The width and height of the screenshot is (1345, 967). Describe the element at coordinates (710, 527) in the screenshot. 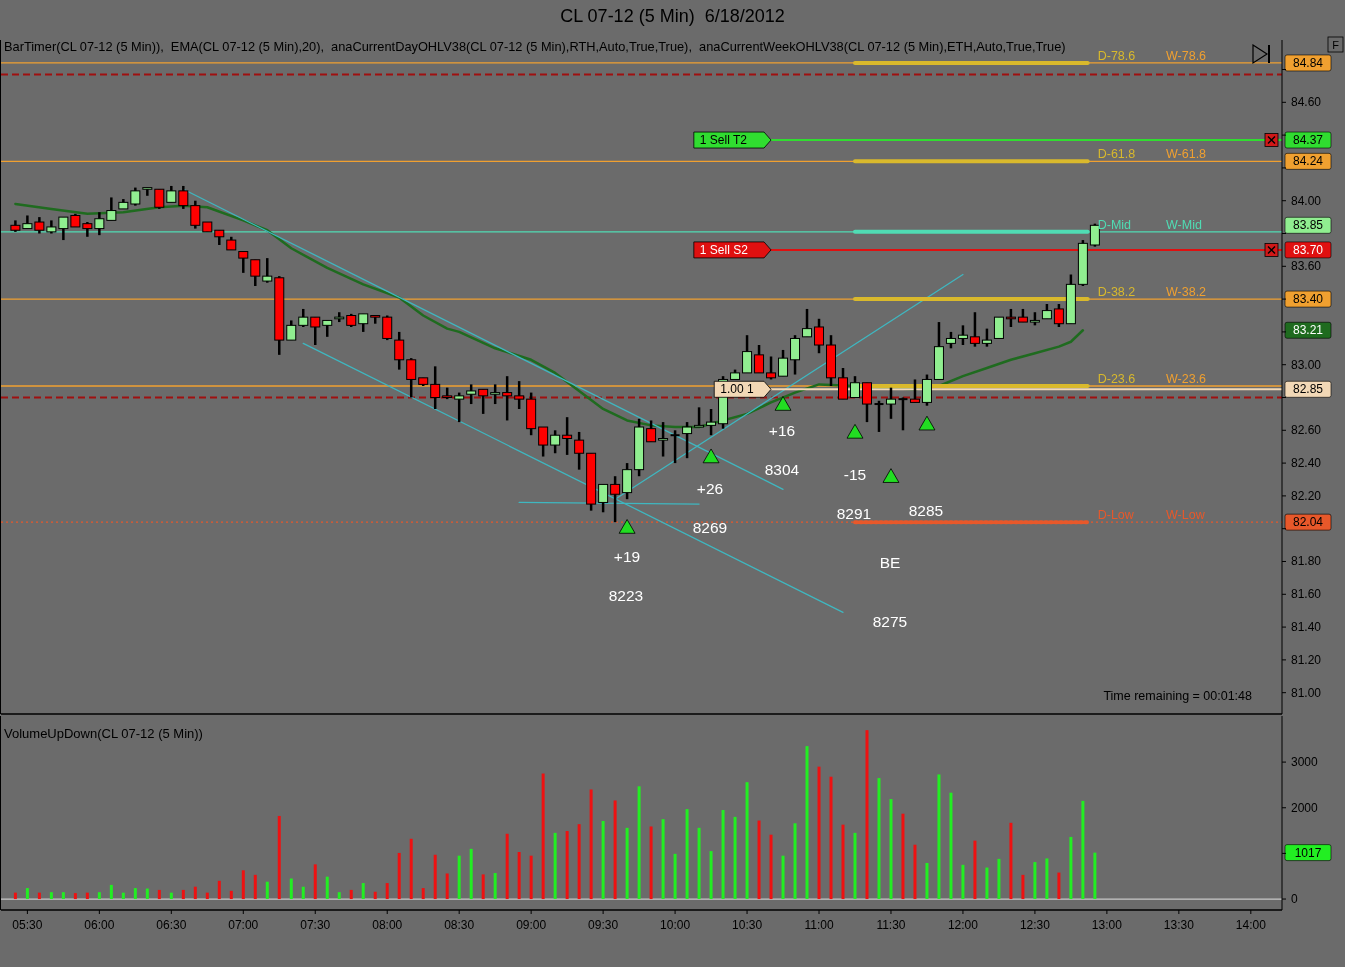

I see `annotation: 8269` at that location.